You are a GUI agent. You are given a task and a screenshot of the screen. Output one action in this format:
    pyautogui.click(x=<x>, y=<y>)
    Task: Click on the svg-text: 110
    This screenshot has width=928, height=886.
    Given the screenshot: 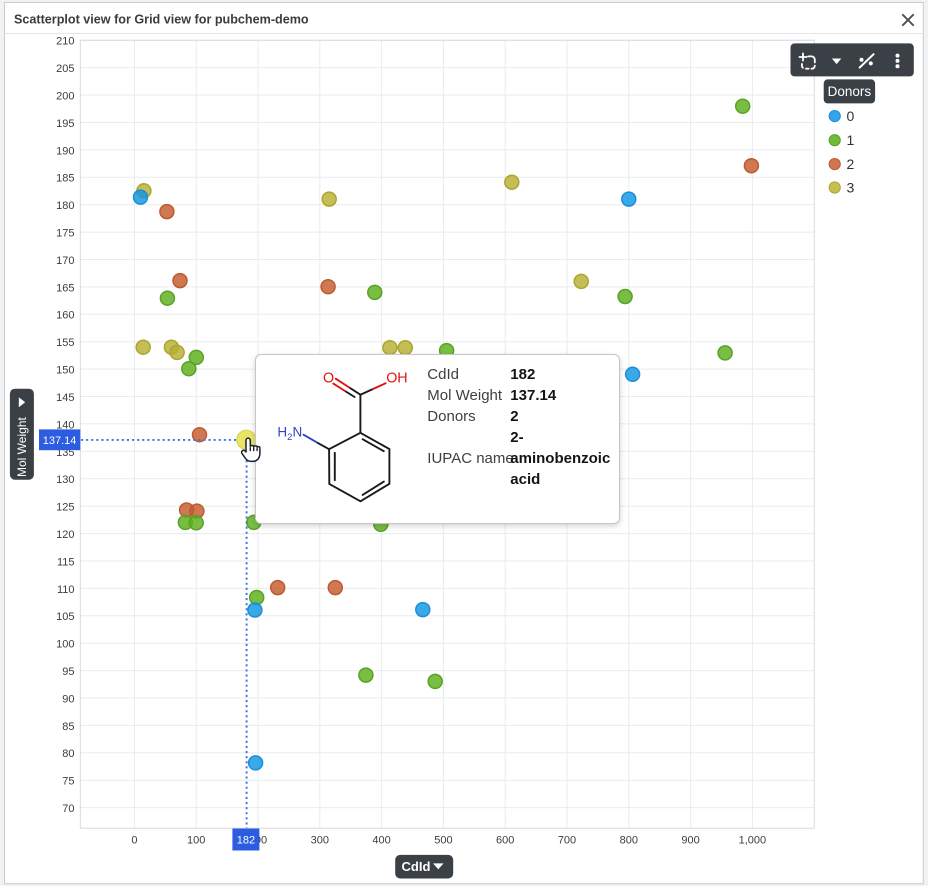 What is the action you would take?
    pyautogui.click(x=66, y=590)
    